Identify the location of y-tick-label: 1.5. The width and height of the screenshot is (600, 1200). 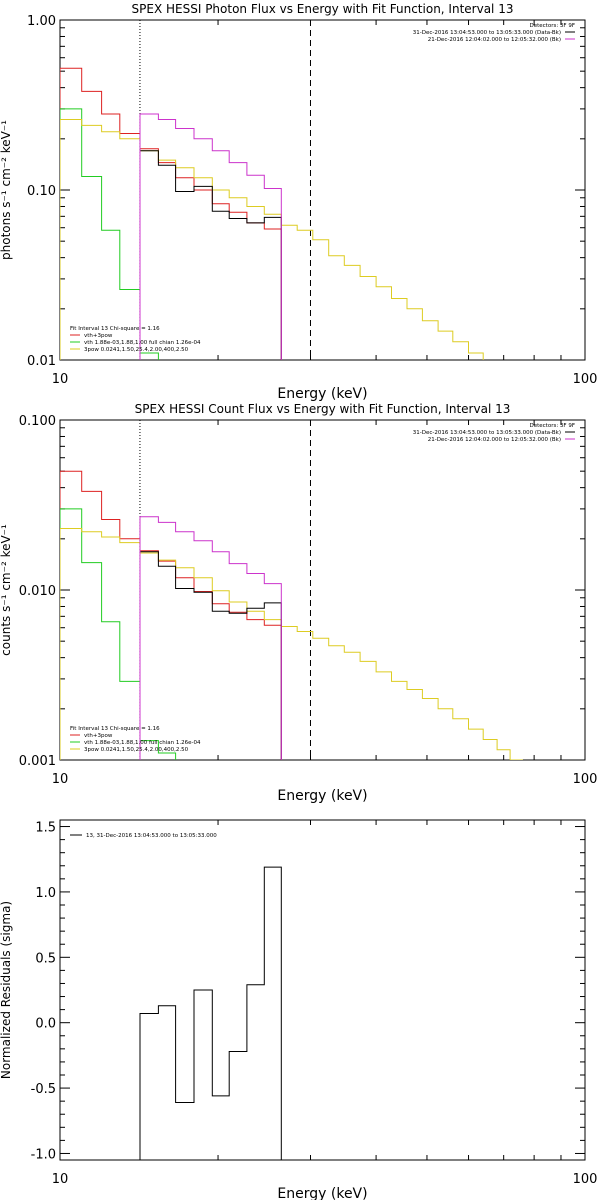
(45, 828).